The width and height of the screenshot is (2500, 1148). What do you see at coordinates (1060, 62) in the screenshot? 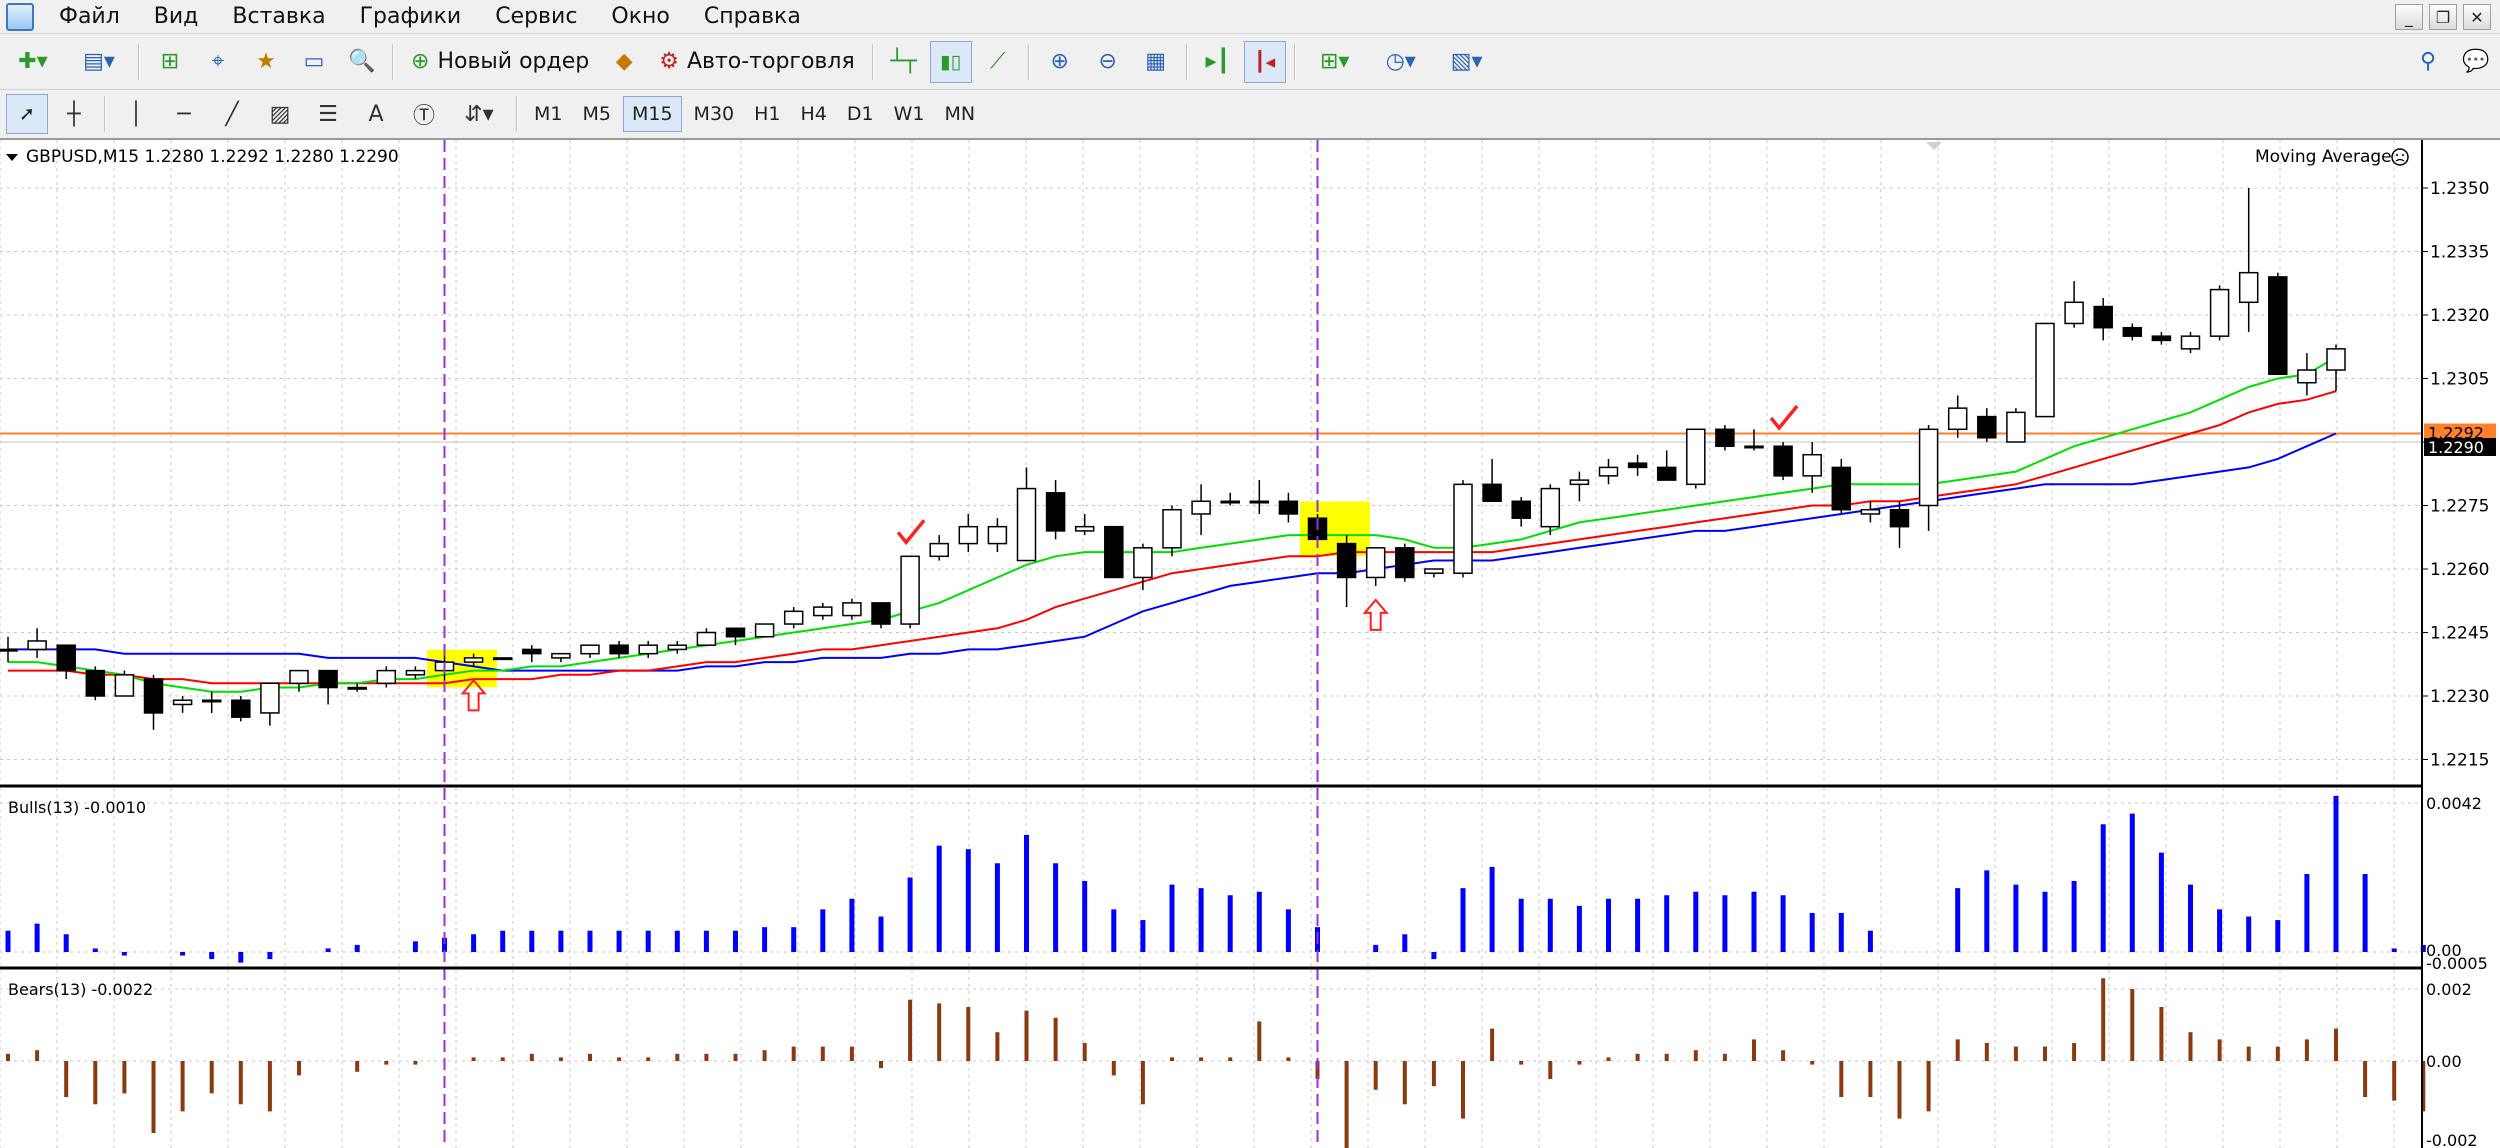
I see `zoom-in-button: ⊕` at bounding box center [1060, 62].